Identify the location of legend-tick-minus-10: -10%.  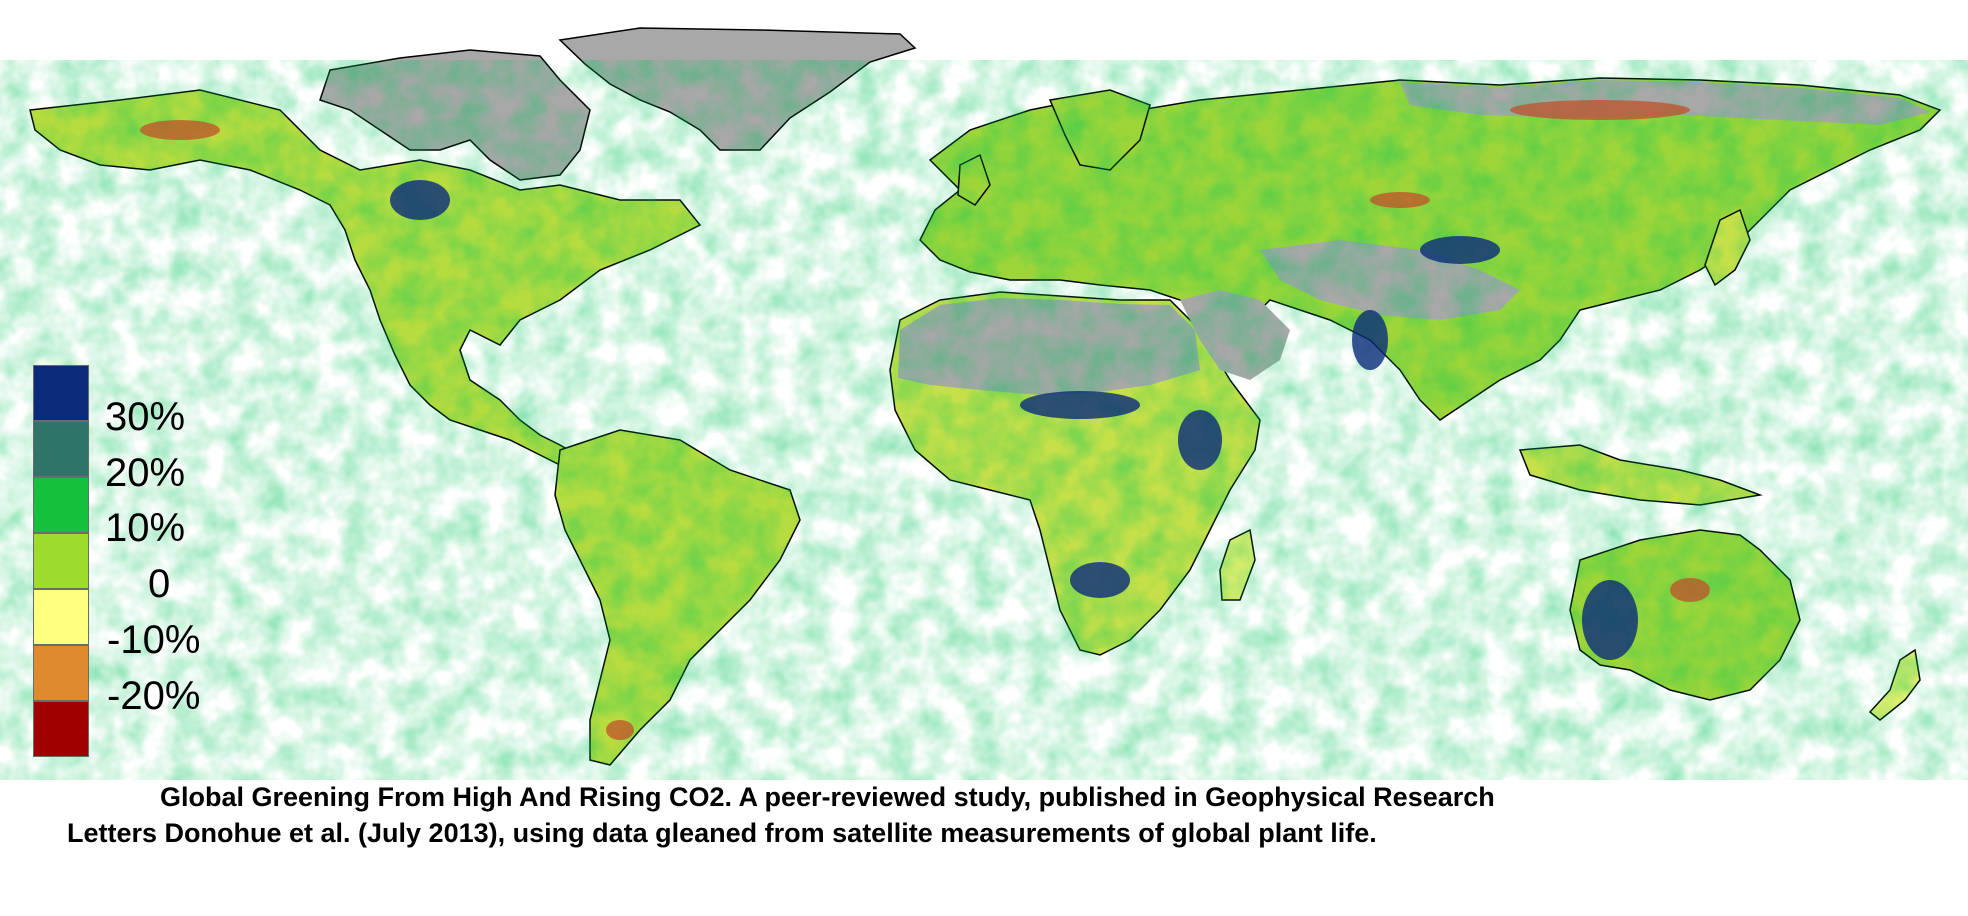
(154, 640).